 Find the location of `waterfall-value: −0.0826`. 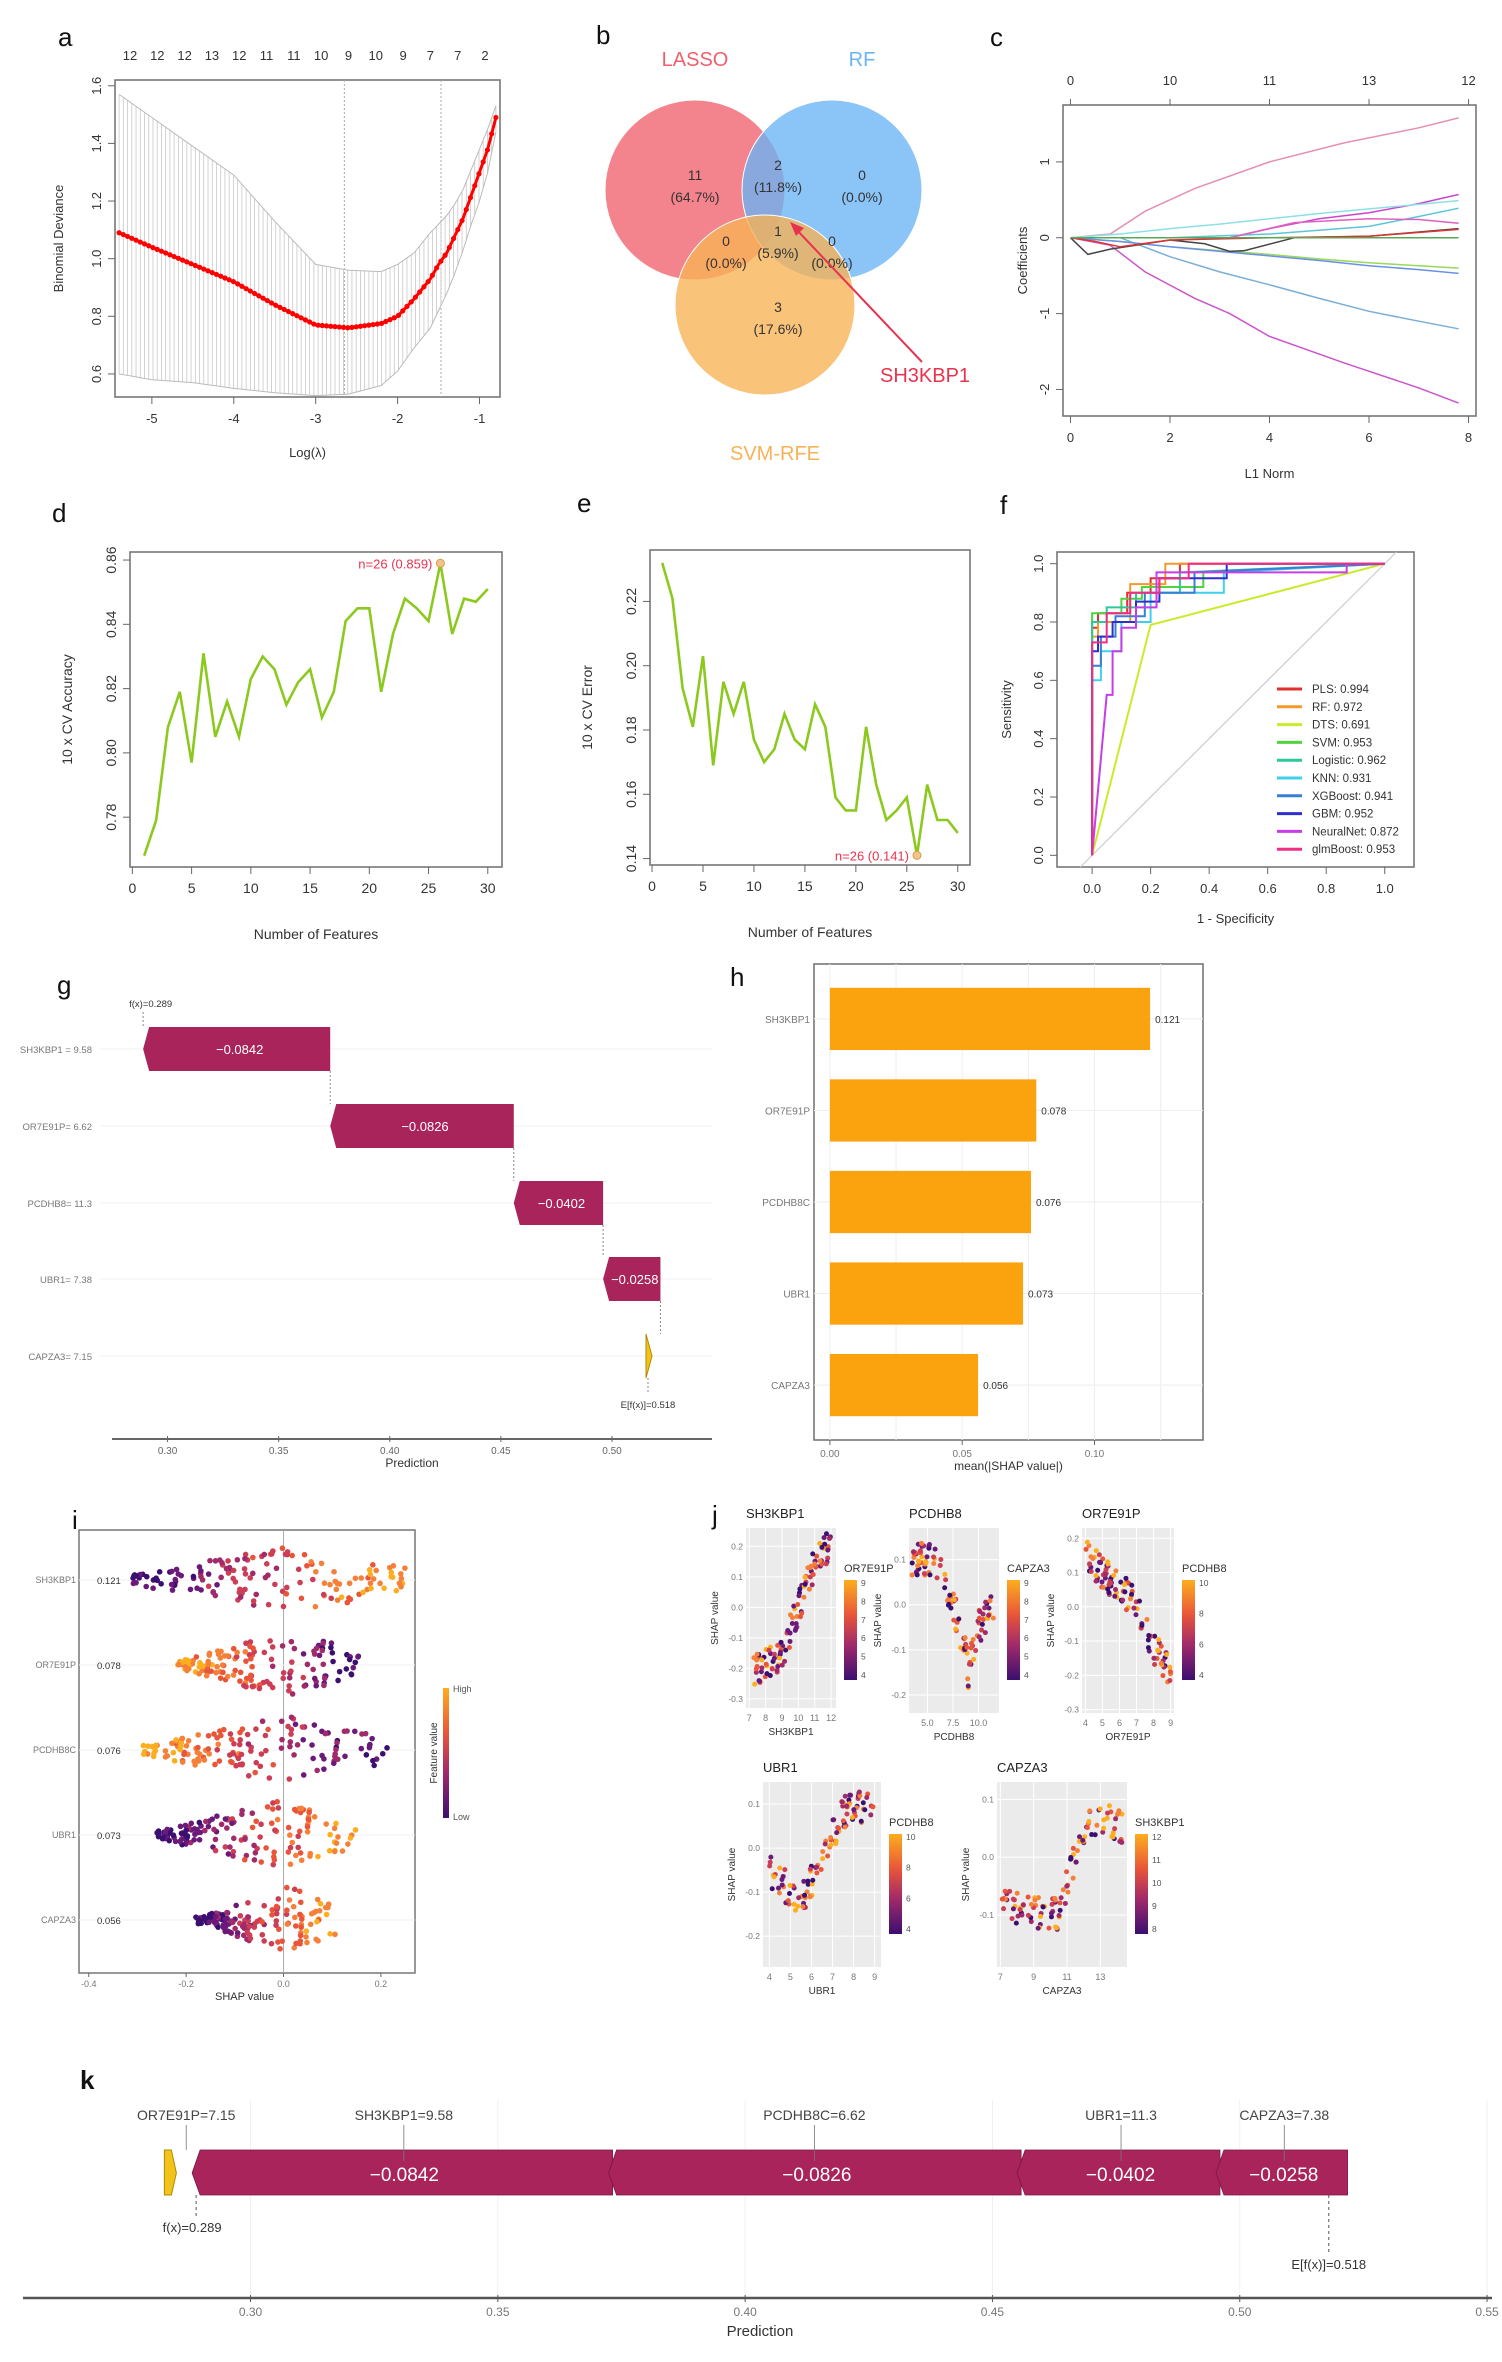

waterfall-value: −0.0826 is located at coordinates (424, 1126).